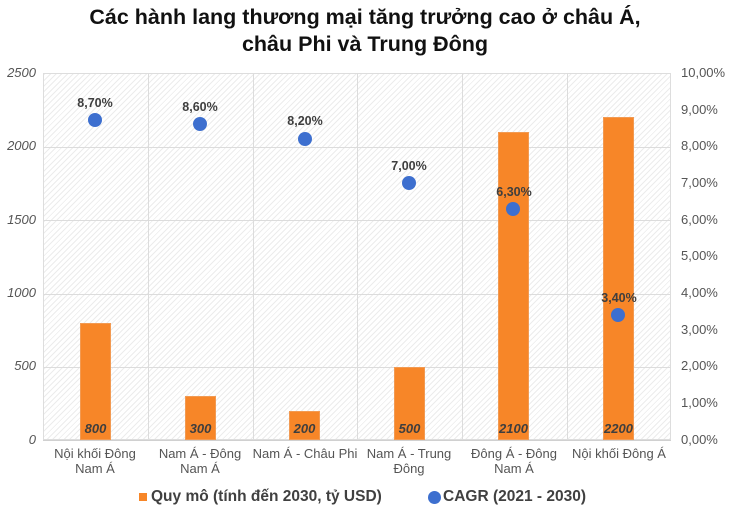 This screenshot has width=730, height=514. I want to click on left-axis-tick: 1000, so click(21, 292).